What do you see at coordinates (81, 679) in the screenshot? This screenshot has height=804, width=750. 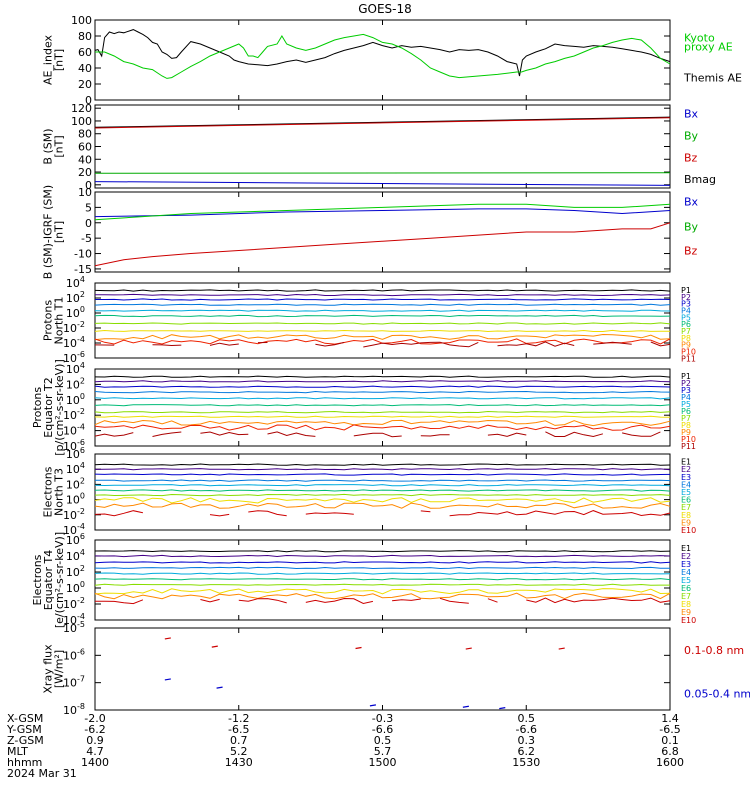 I see `y-tick-exponent: -7` at bounding box center [81, 679].